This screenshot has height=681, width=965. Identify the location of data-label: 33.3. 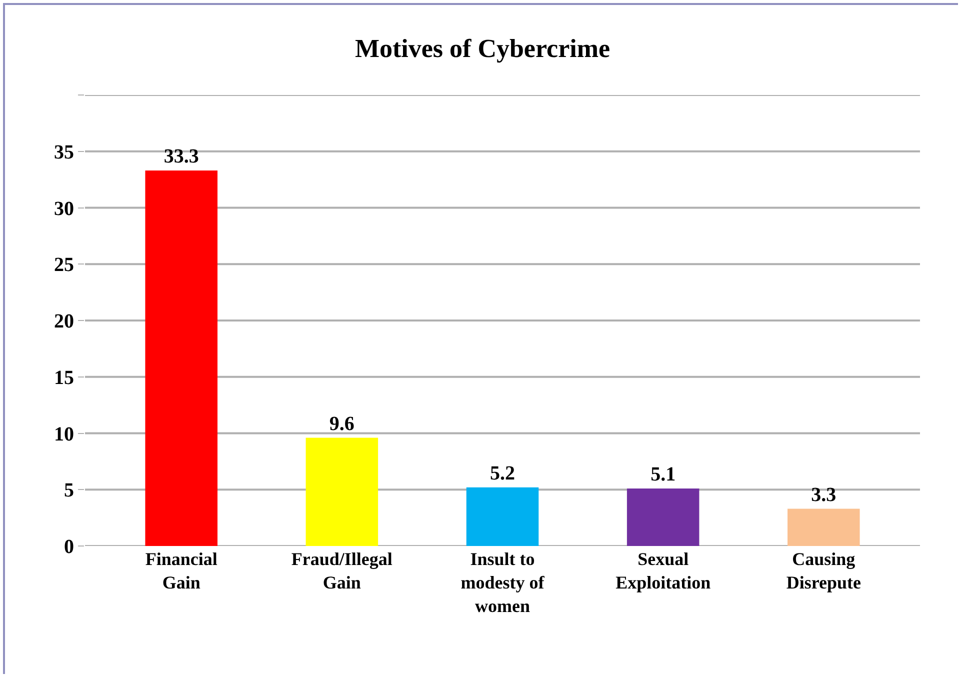
(181, 157).